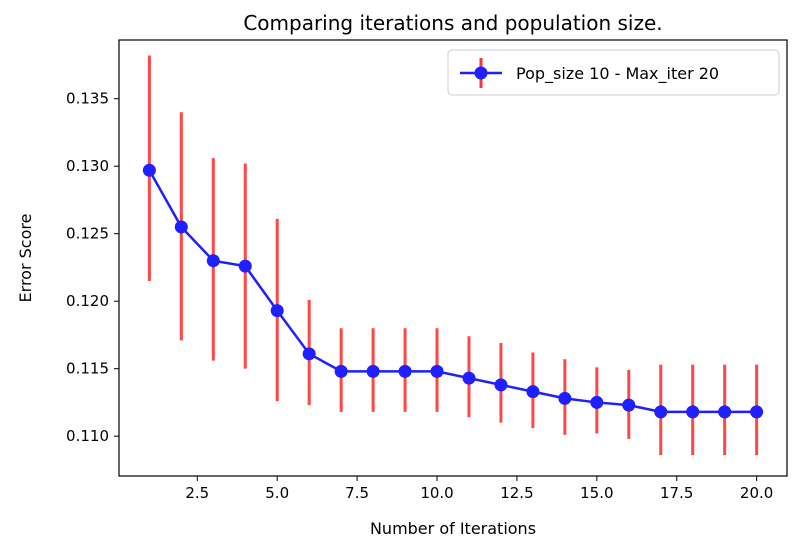 Image resolution: width=806 pixels, height=550 pixels. Describe the element at coordinates (87, 369) in the screenshot. I see `y-tick-label: 0.115` at that location.